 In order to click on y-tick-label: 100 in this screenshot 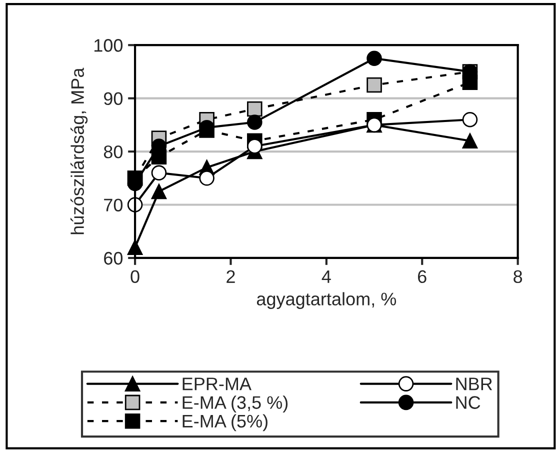, I will do `click(108, 45)`.